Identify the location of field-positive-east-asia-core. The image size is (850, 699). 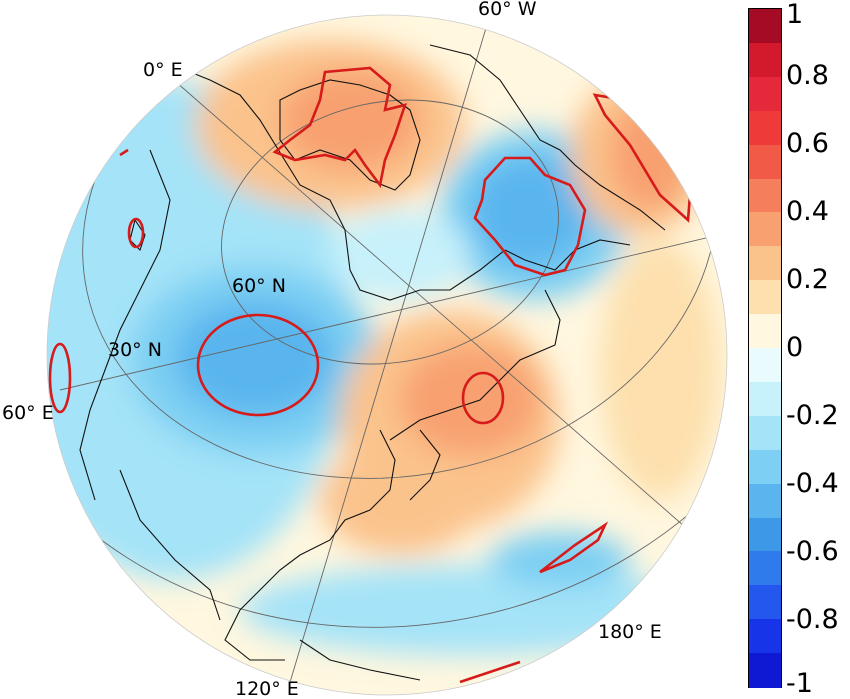
(470, 400).